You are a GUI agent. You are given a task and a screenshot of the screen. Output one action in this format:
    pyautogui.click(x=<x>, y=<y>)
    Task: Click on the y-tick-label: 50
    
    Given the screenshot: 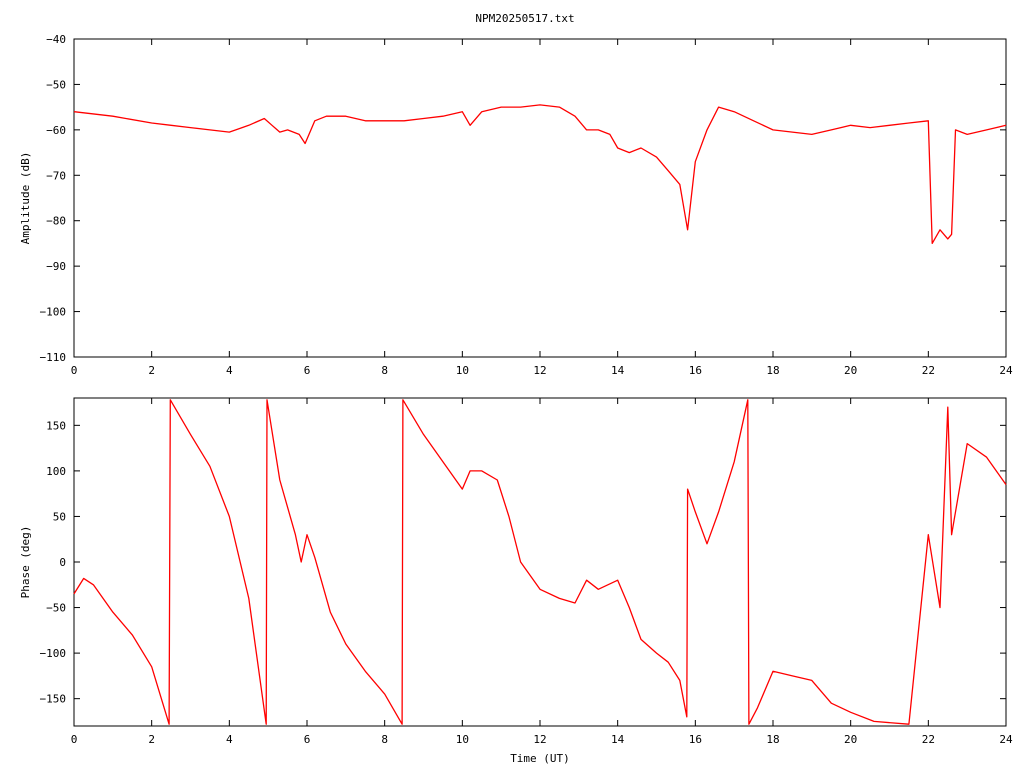 What is the action you would take?
    pyautogui.click(x=59, y=516)
    